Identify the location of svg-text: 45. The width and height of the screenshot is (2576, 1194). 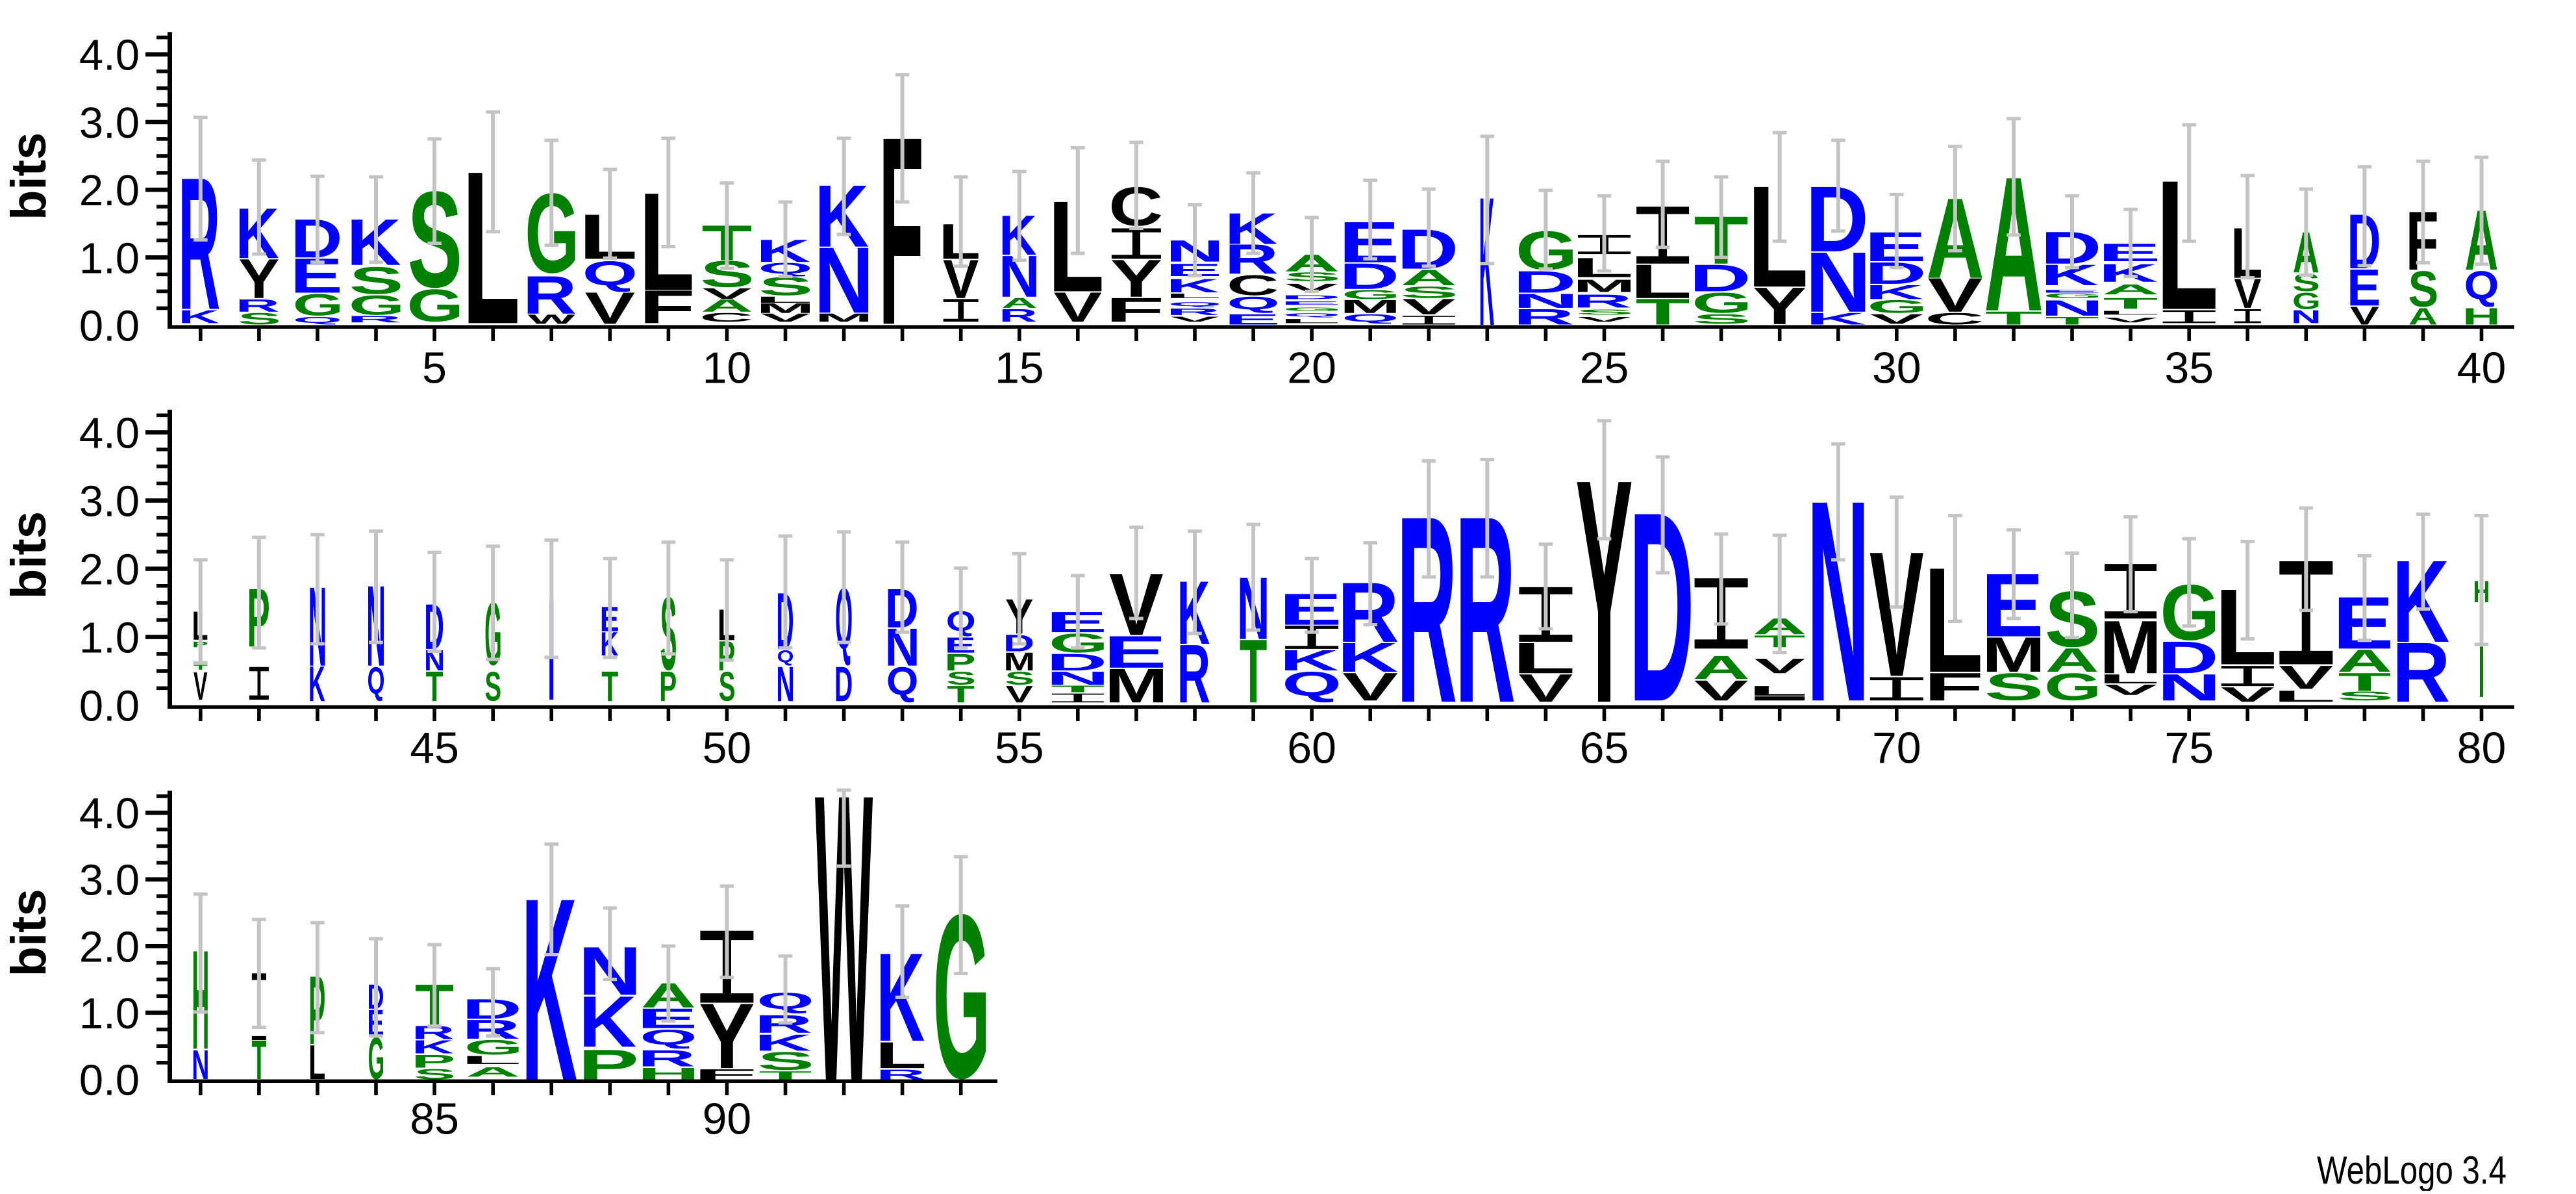
(434, 748).